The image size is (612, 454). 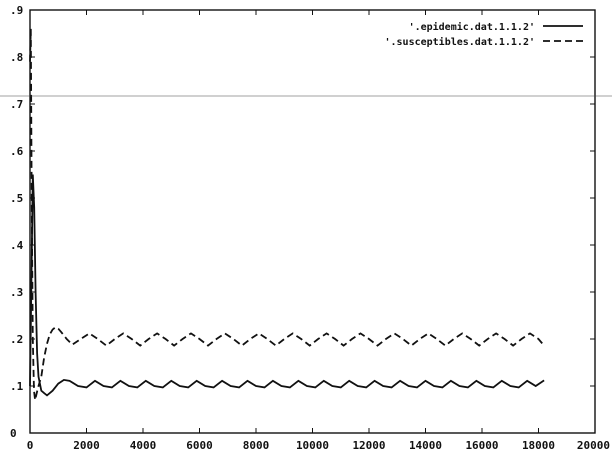 I want to click on y-tick-label: .7, so click(x=16, y=104).